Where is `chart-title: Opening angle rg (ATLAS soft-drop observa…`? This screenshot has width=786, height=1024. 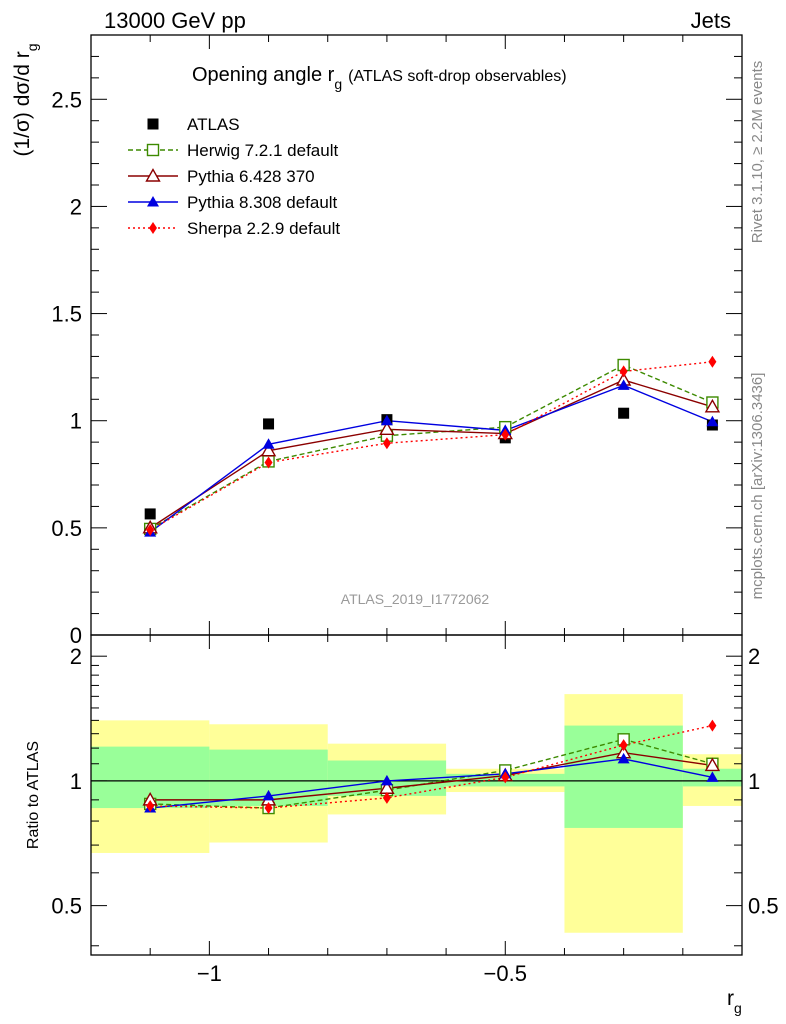 chart-title: Opening angle rg (ATLAS soft-drop observa… is located at coordinates (379, 78).